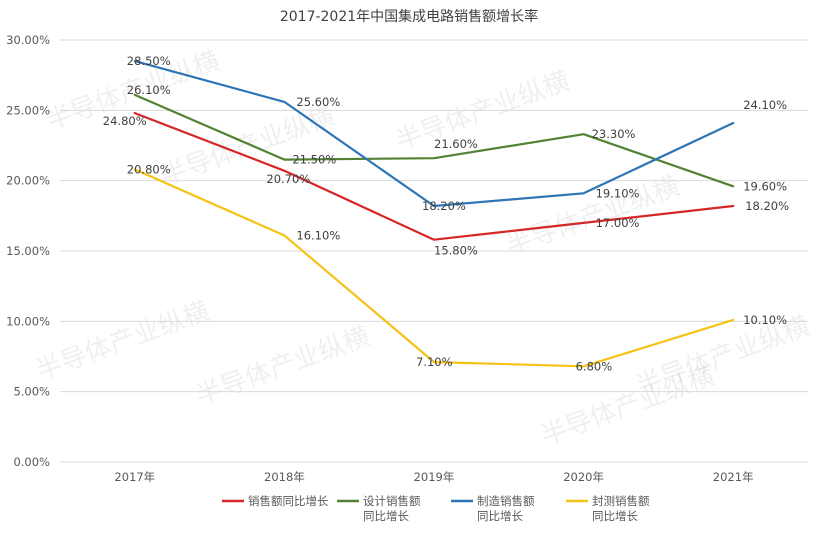  What do you see at coordinates (314, 160) in the screenshot?
I see `data-label: 21.50%` at bounding box center [314, 160].